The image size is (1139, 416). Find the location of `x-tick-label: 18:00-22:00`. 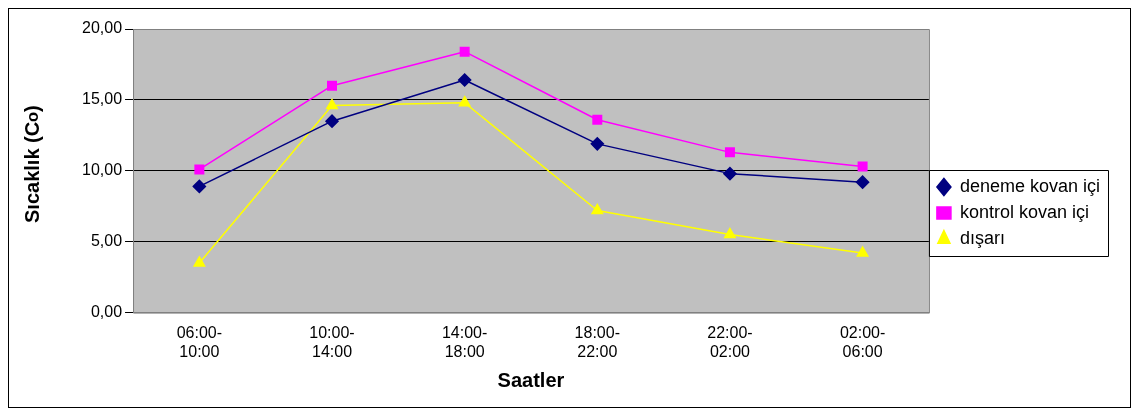

x-tick-label: 18:00-22:00 is located at coordinates (597, 341).